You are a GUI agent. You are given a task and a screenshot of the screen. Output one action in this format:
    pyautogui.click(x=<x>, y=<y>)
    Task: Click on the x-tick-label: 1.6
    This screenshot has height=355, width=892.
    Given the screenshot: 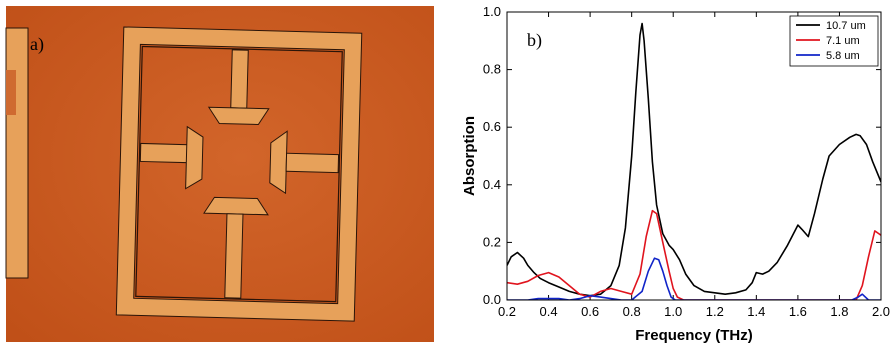 What is the action you would take?
    pyautogui.click(x=798, y=311)
    